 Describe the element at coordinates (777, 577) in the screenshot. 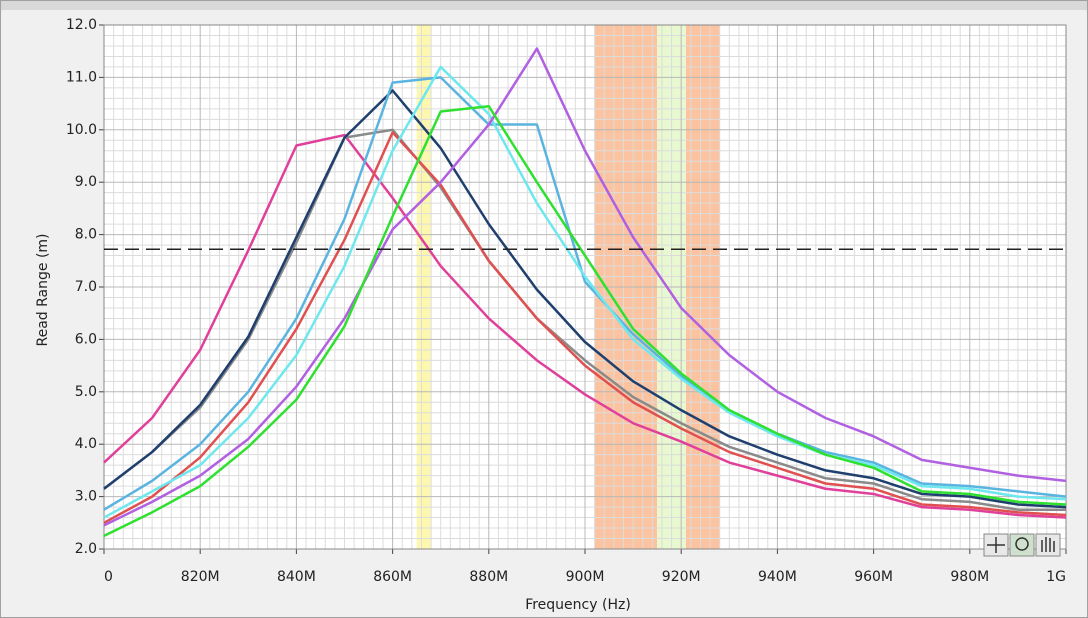

I see `x-tick-label: 940M` at that location.